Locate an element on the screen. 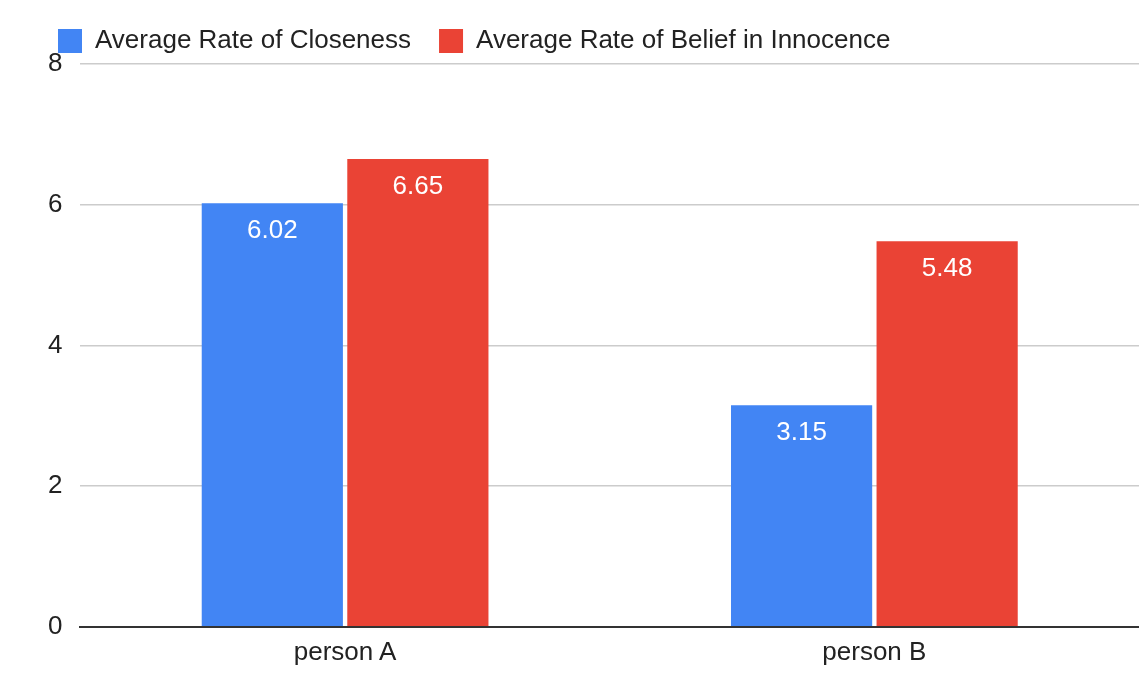 This screenshot has width=1139, height=688. y-tick-label: 0 is located at coordinates (55, 624).